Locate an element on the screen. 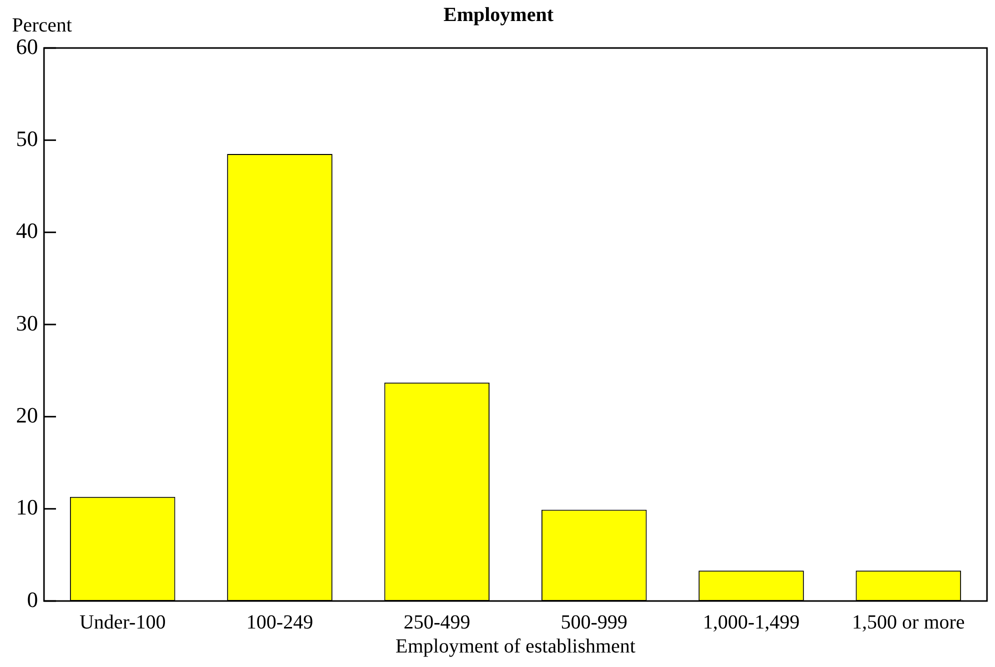  chart-title: Employment is located at coordinates (499, 15).